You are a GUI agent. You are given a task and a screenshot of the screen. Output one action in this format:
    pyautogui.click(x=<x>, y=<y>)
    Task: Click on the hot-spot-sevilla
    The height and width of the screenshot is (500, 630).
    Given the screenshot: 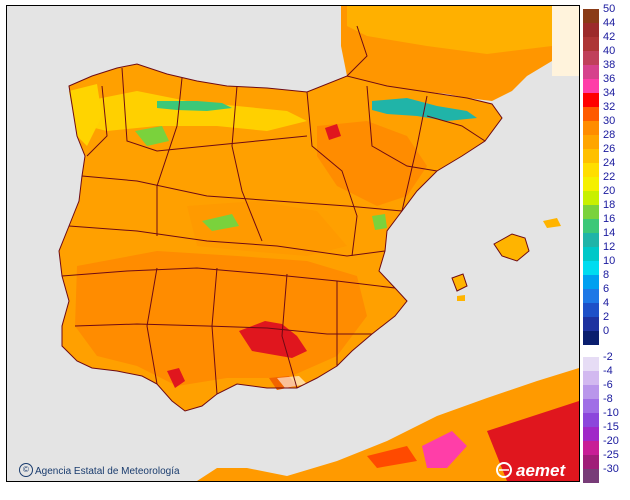 What is the action you would take?
    pyautogui.click(x=176, y=378)
    